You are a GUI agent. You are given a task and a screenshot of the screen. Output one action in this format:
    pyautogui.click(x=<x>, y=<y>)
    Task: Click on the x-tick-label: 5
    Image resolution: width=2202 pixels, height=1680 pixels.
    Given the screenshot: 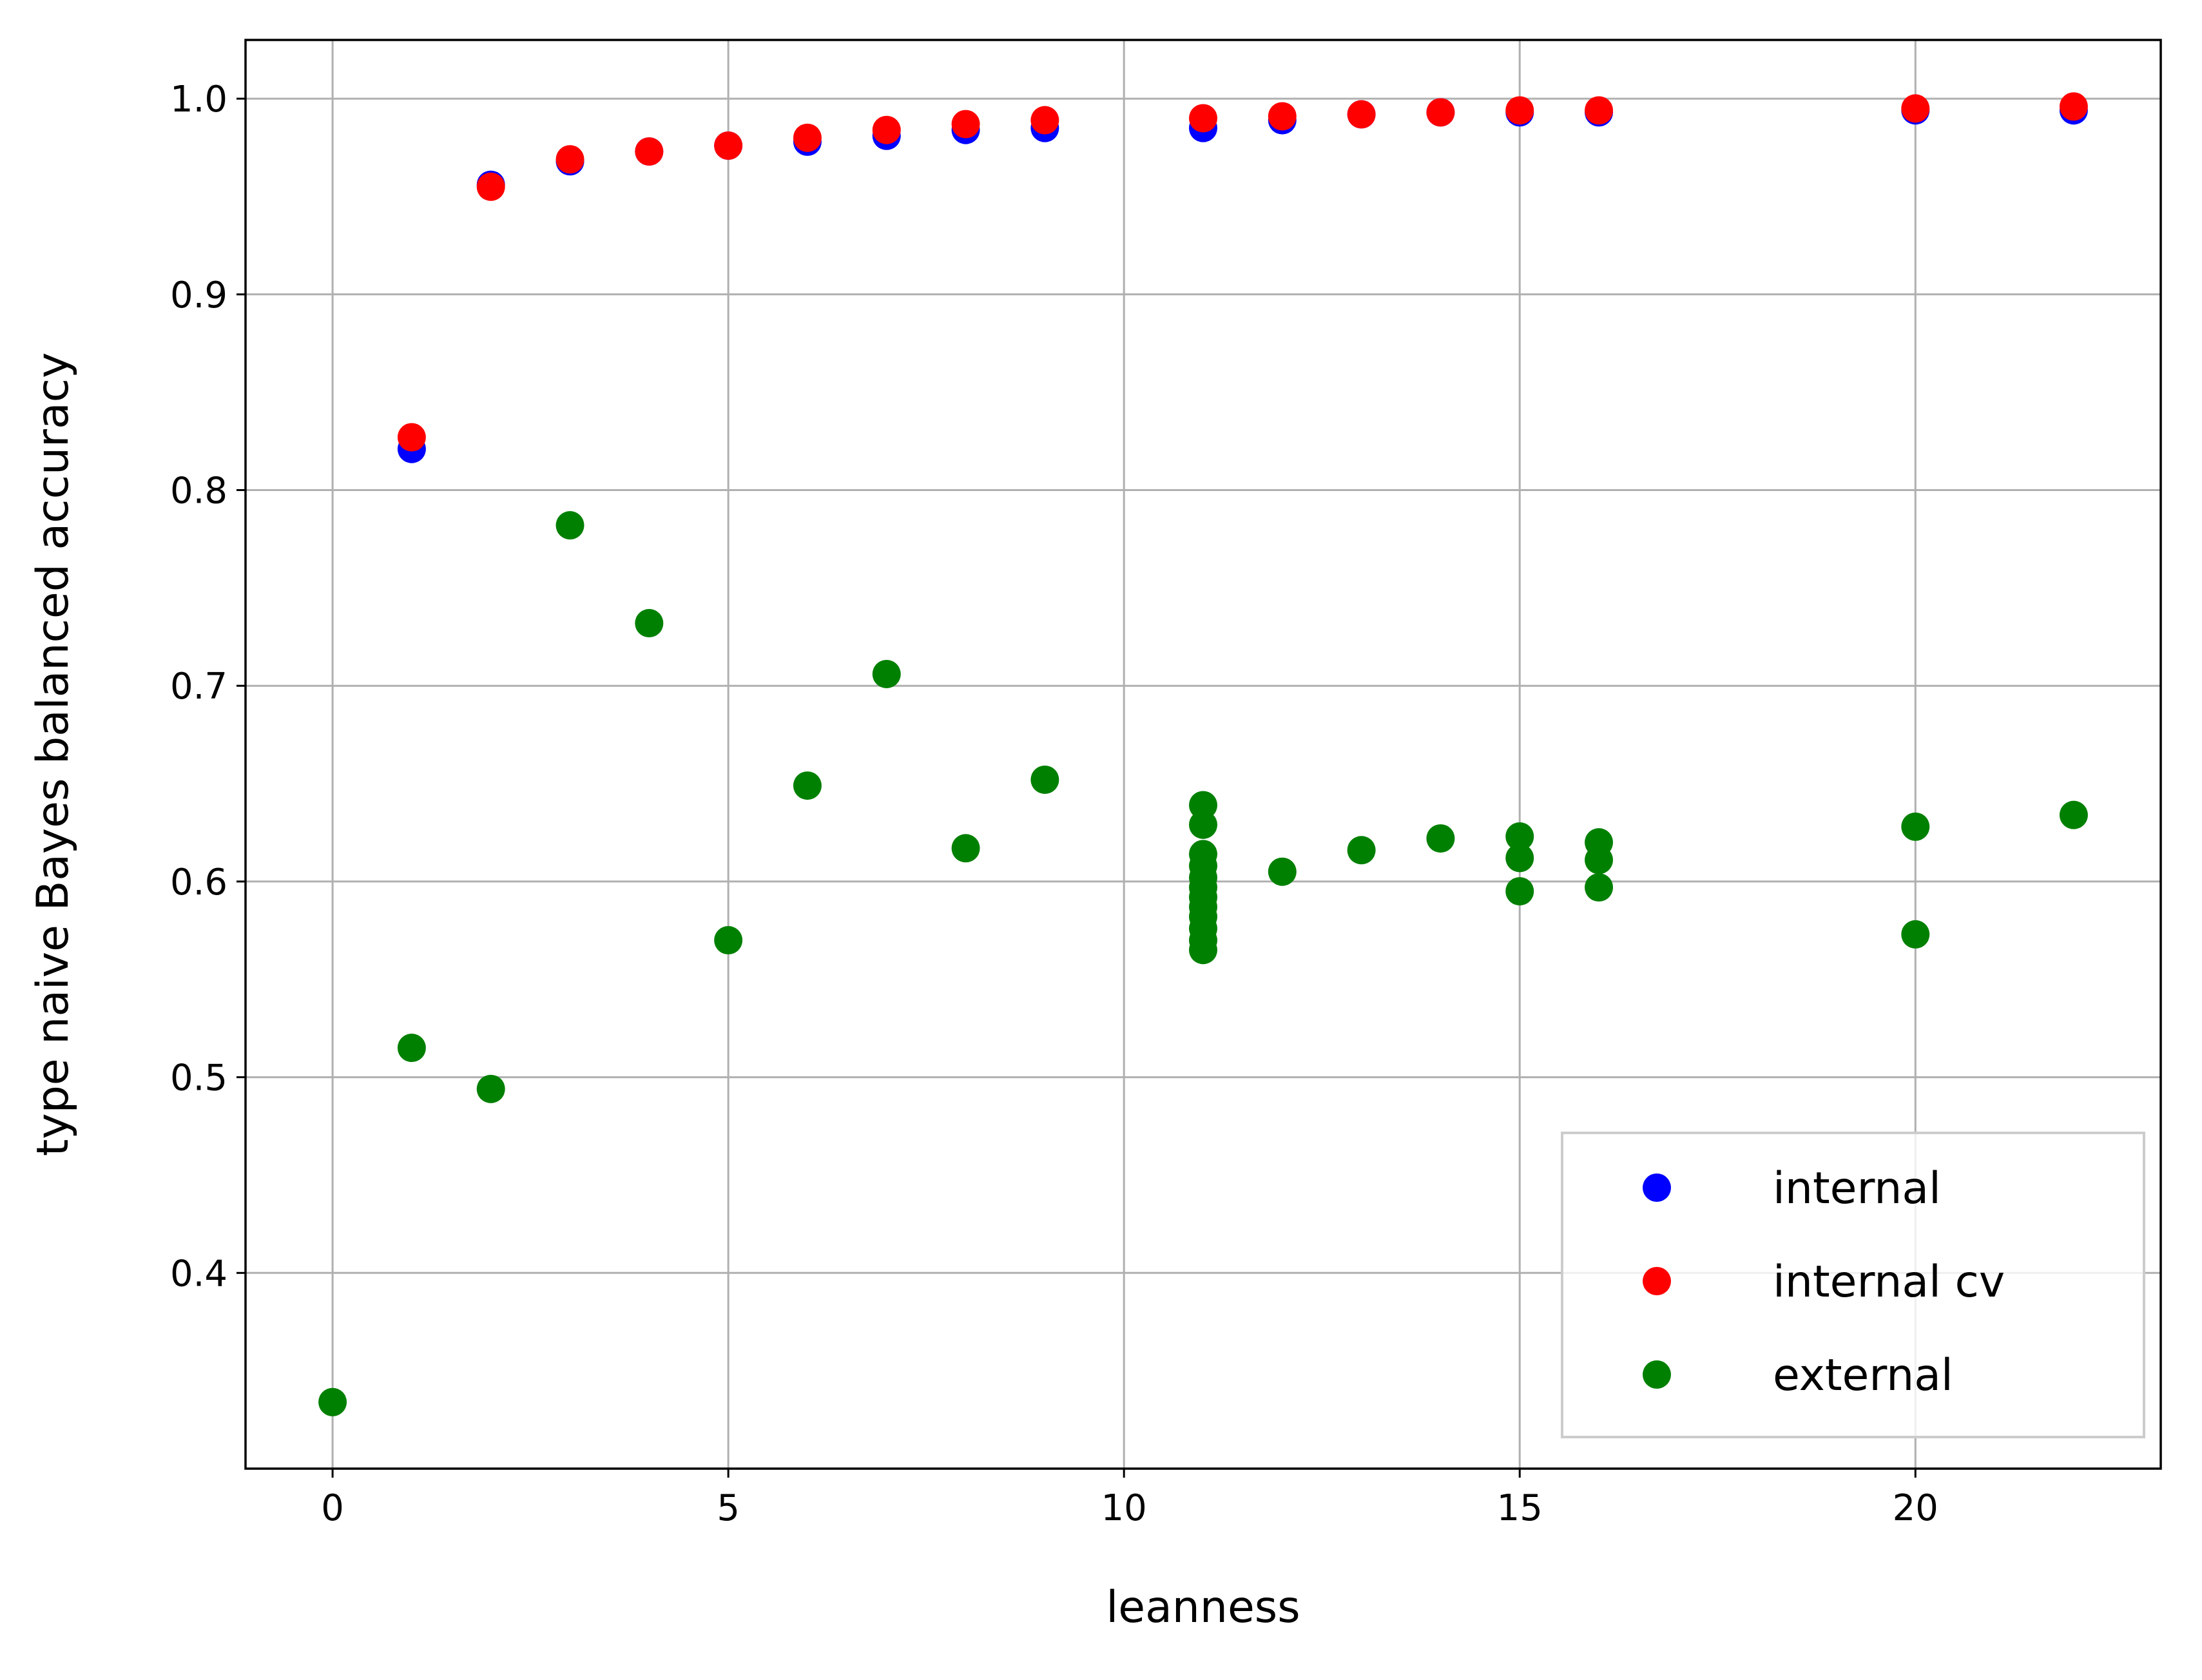 What is the action you would take?
    pyautogui.click(x=728, y=1508)
    